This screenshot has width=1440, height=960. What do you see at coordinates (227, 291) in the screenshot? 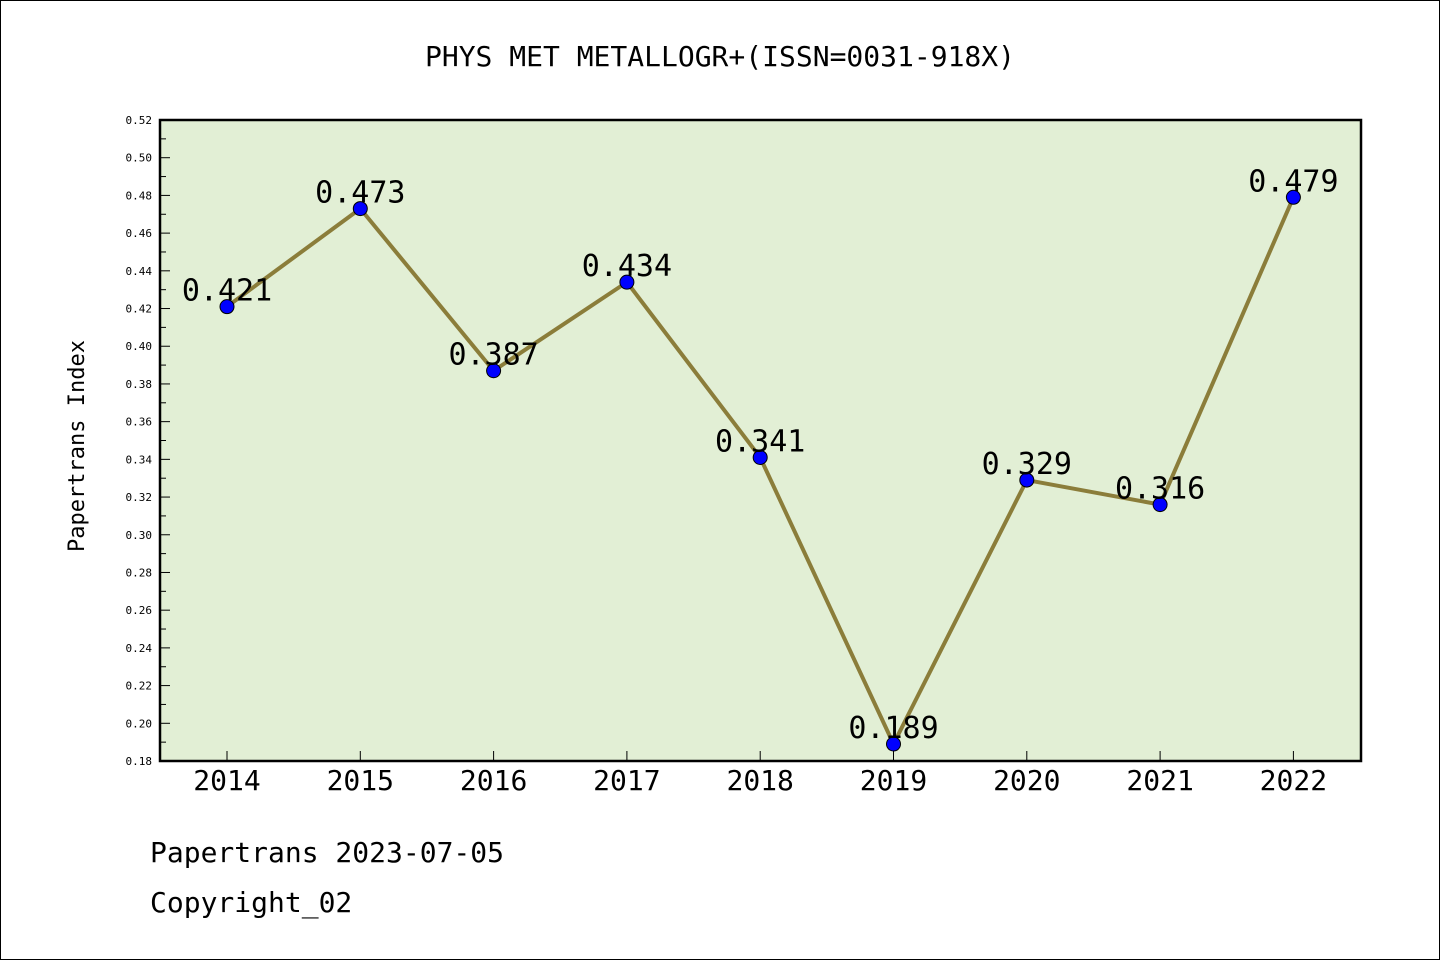
I see `data-label: 0.421` at bounding box center [227, 291].